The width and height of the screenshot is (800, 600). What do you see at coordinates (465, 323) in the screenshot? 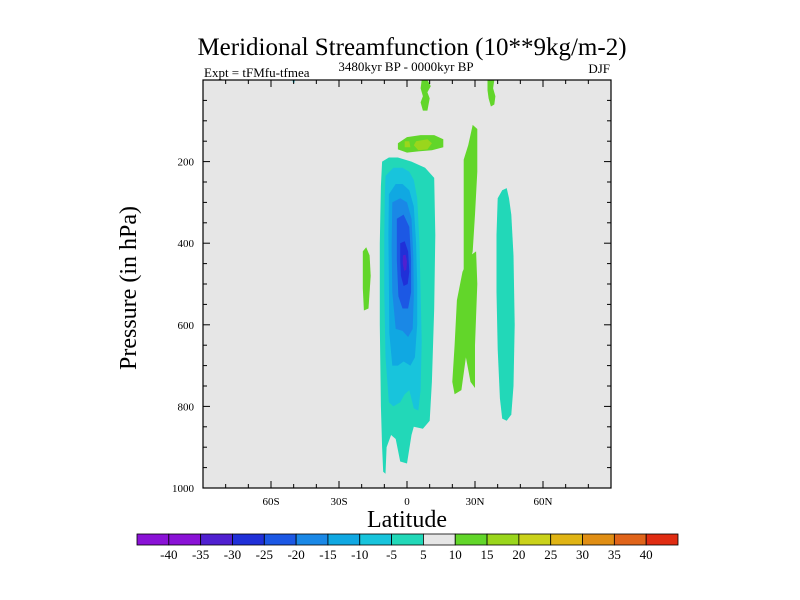
I see `contour-lower-green` at bounding box center [465, 323].